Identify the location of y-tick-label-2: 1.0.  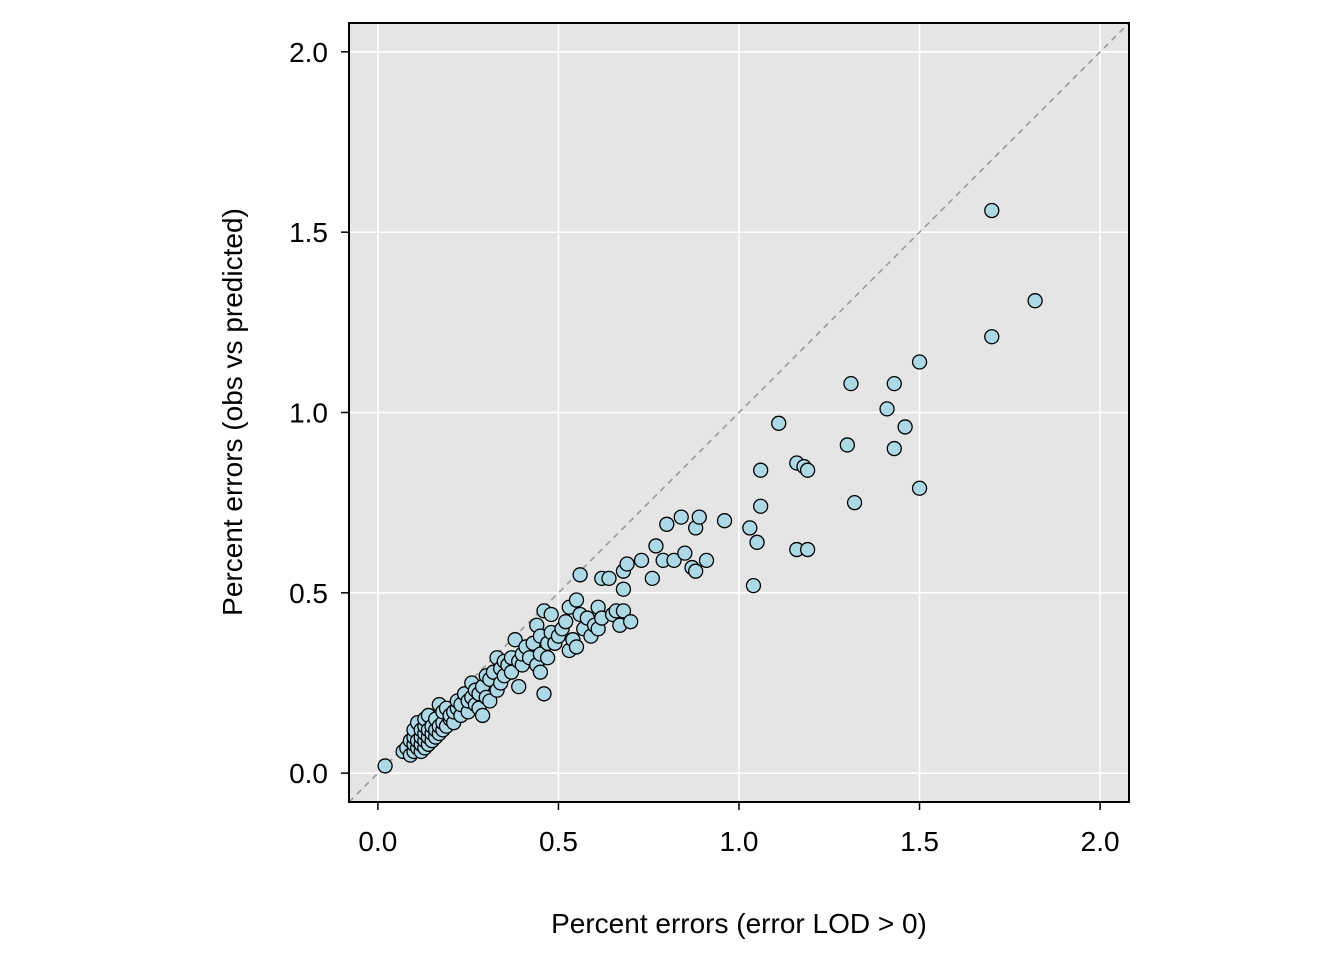
(308, 413).